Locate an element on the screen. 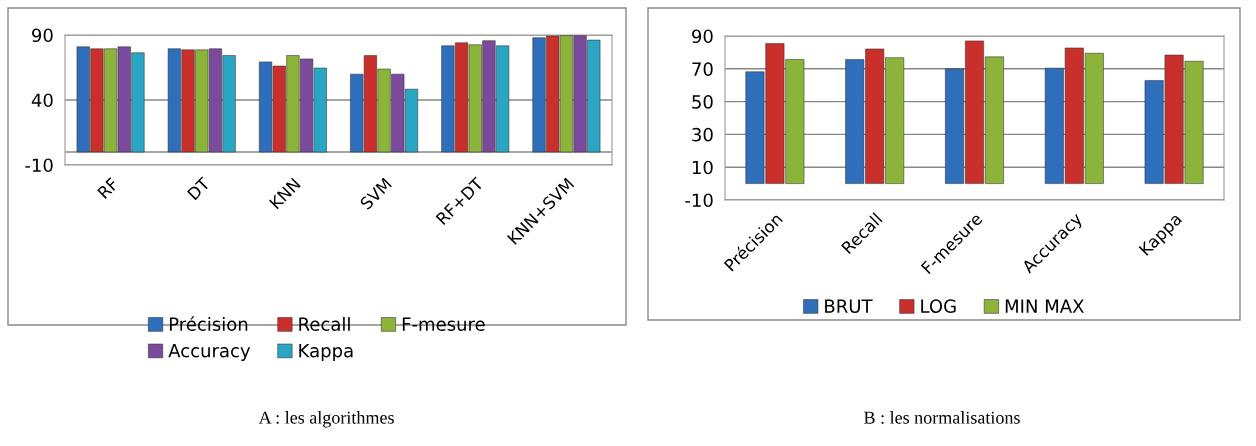 Image resolution: width=1256 pixels, height=446 pixels. text: A : les algorithmes is located at coordinates (326, 419).